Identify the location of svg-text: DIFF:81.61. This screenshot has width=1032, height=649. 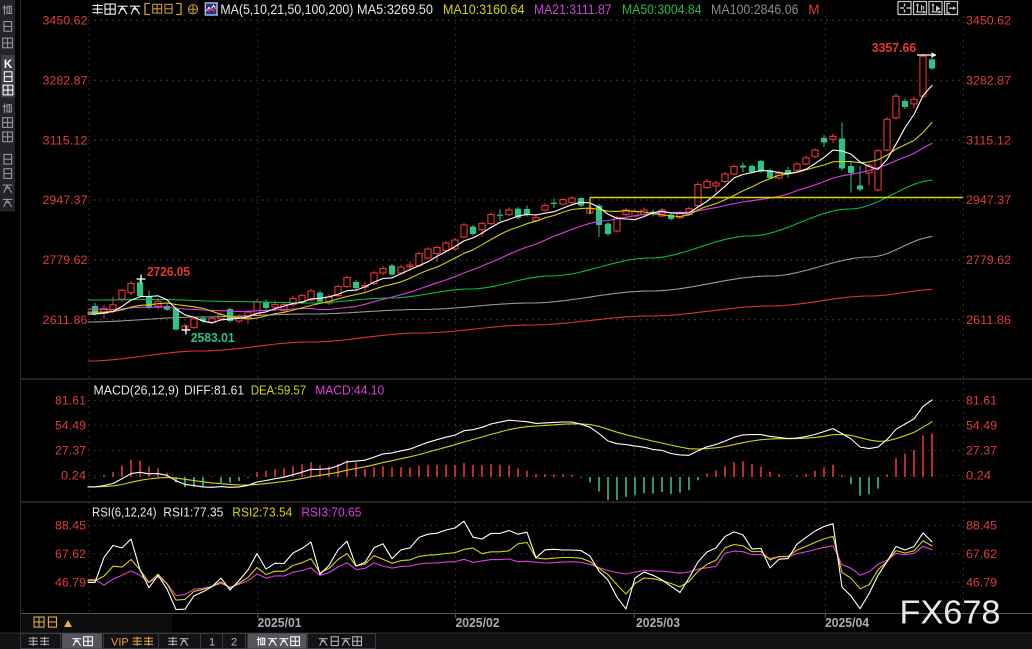
(214, 390).